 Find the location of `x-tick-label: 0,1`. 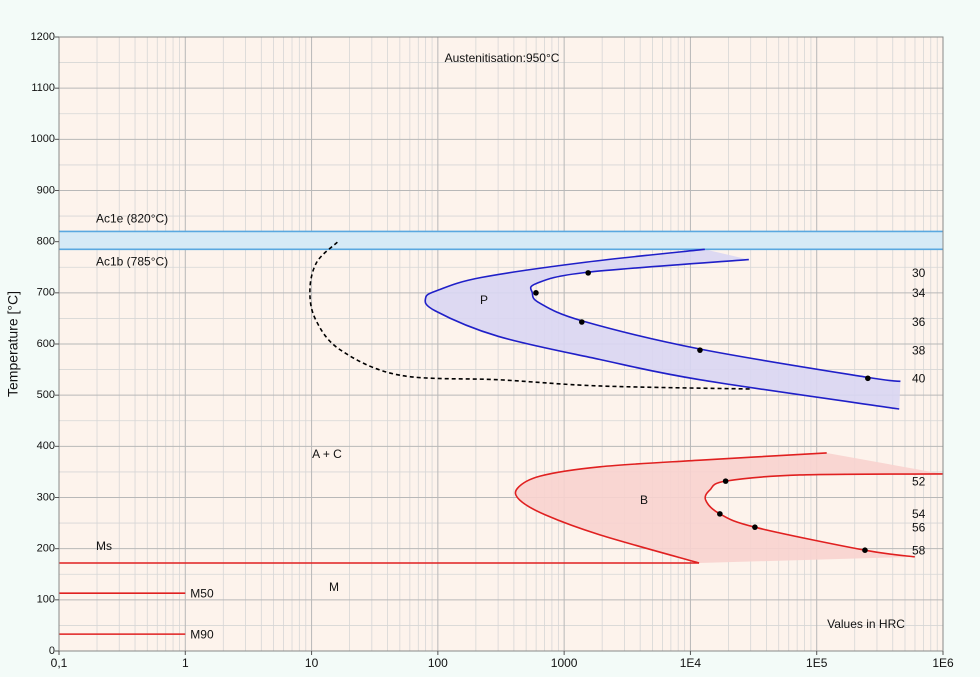

x-tick-label: 0,1 is located at coordinates (59, 663).